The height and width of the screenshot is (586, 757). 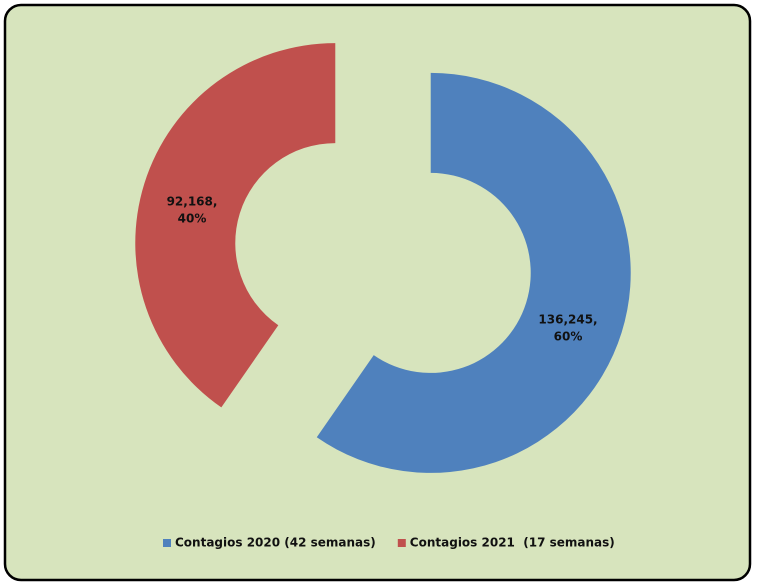 What do you see at coordinates (192, 202) in the screenshot?
I see `data-label: 92,168,` at bounding box center [192, 202].